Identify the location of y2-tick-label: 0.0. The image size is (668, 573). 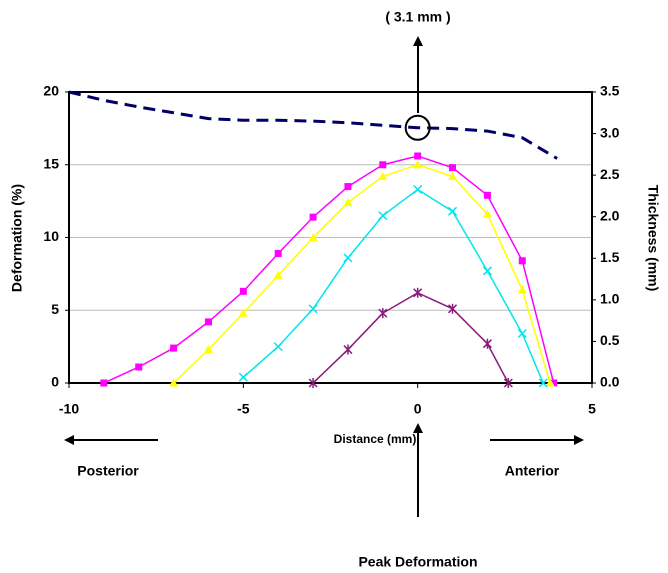
(610, 382).